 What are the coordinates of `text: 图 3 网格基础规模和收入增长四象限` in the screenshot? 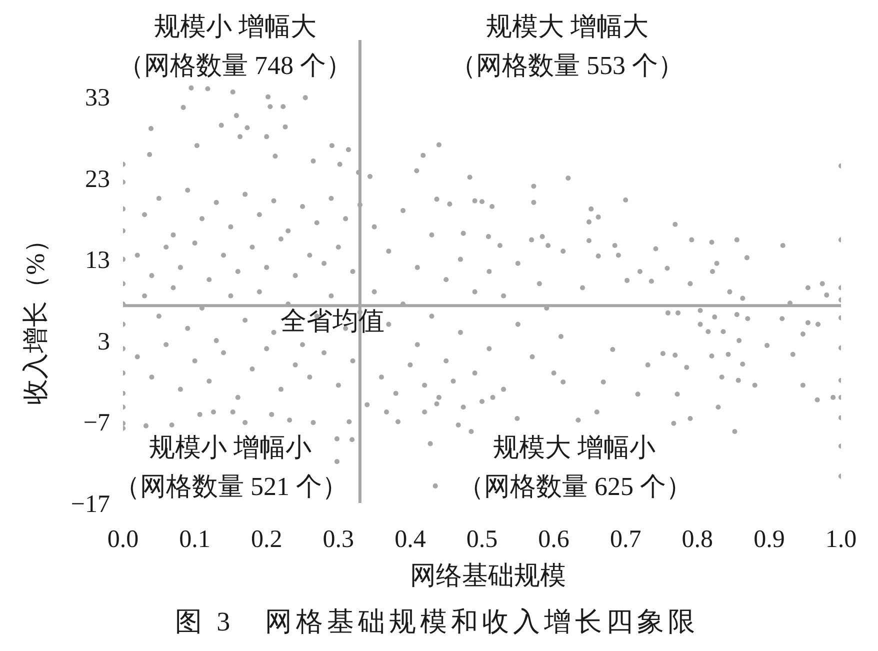 It's located at (437, 621).